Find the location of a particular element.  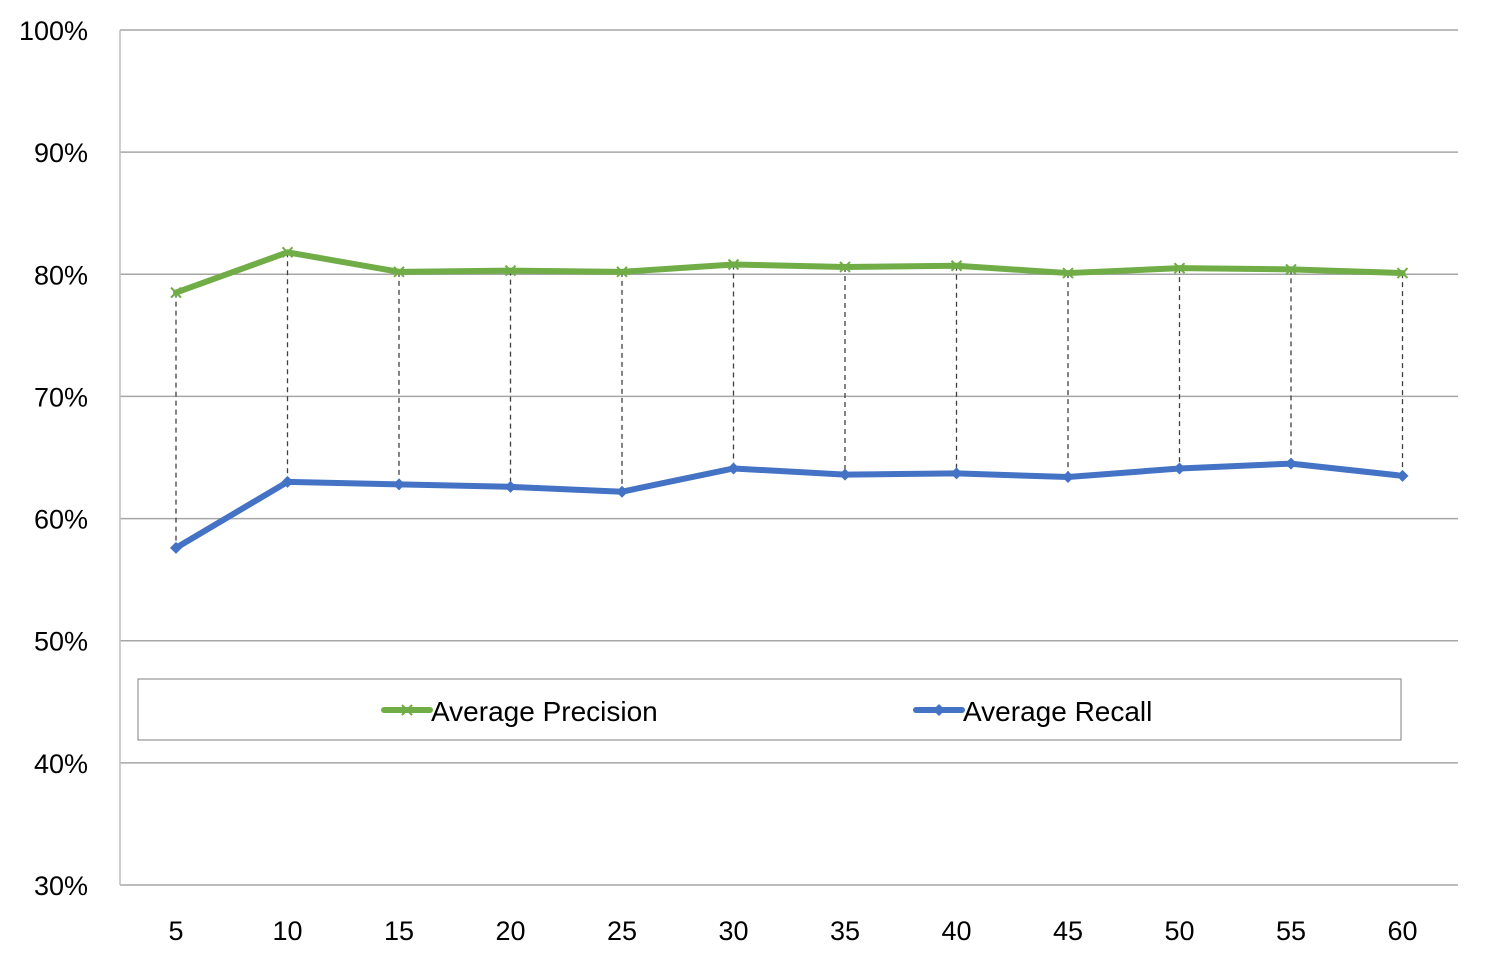

y-axis-ticks: 30% 40% 50% 60% 70% 80% 90% 100% is located at coordinates (53, 458).